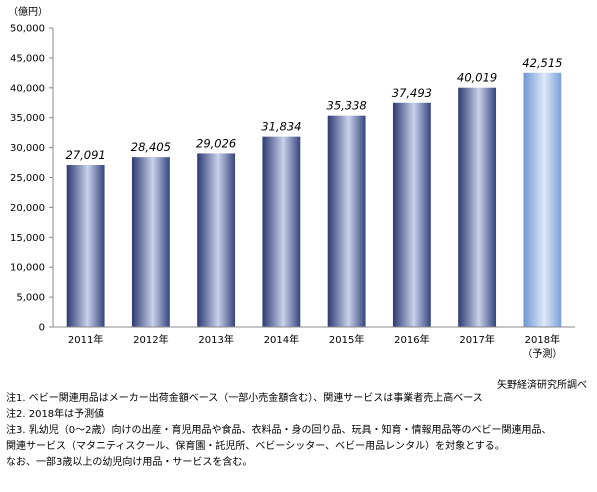 This screenshot has height=492, width=597. What do you see at coordinates (542, 353) in the screenshot?
I see `x-tick-sublabel: （予測）` at bounding box center [542, 353].